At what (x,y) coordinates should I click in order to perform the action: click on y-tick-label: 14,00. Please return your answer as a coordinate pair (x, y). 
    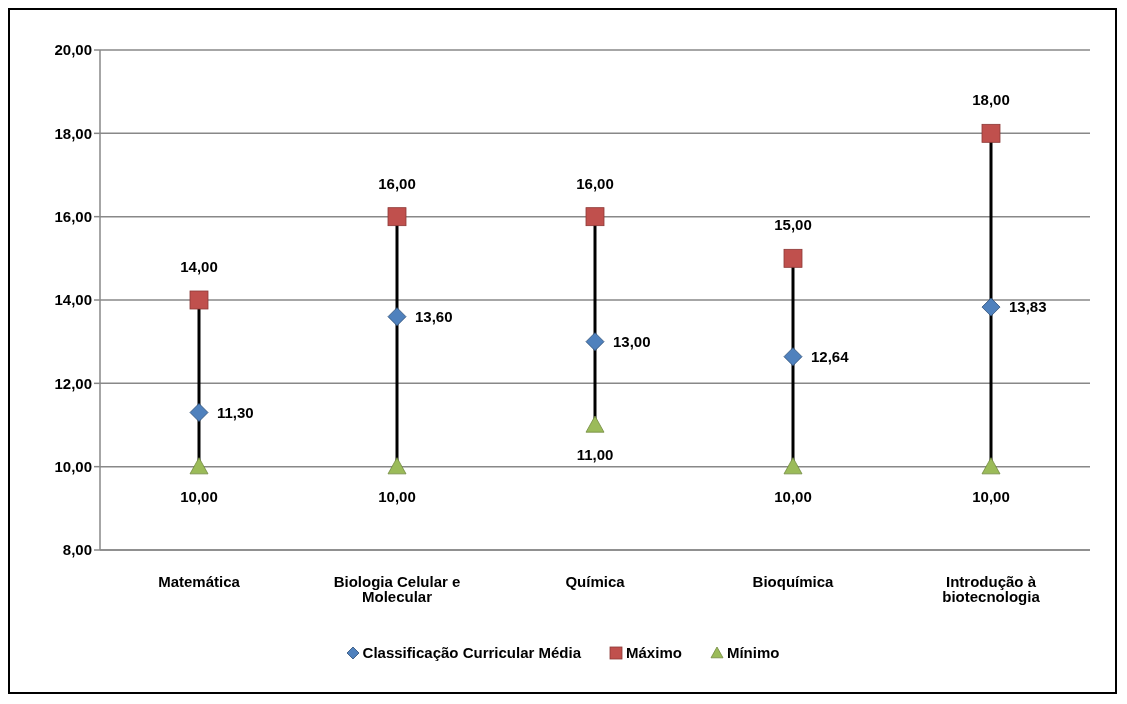
    Looking at the image, I should click on (73, 300).